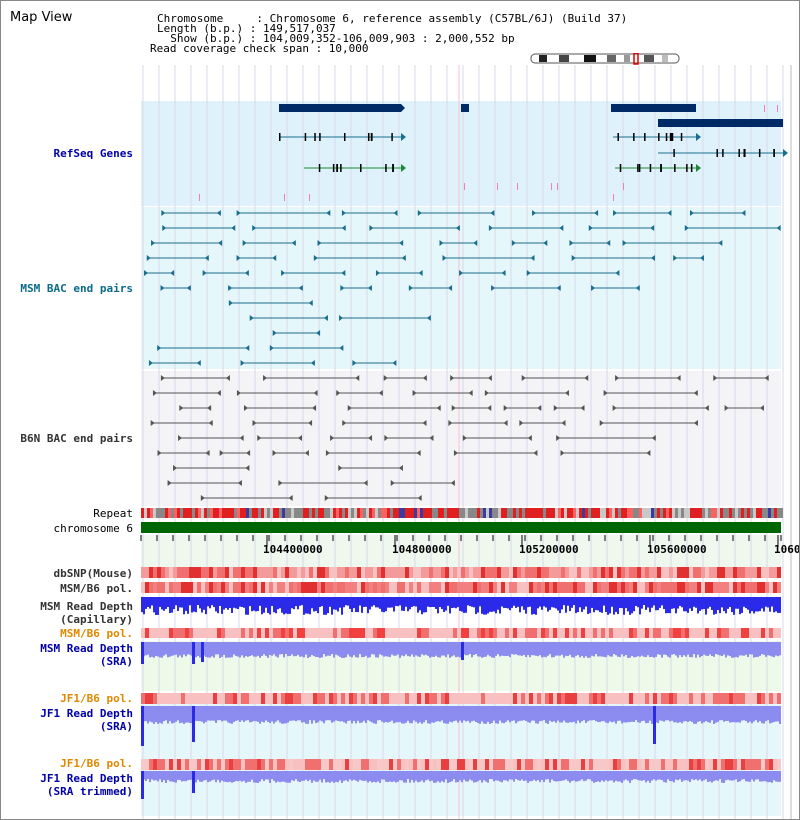 This screenshot has height=820, width=800. What do you see at coordinates (142, 653) in the screenshot?
I see `msm-sra-depth-spike` at bounding box center [142, 653].